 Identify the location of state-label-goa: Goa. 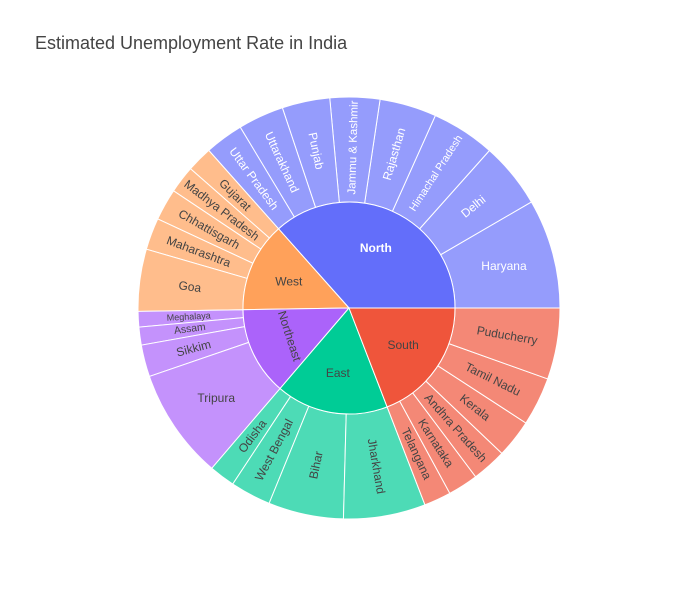
(190, 286).